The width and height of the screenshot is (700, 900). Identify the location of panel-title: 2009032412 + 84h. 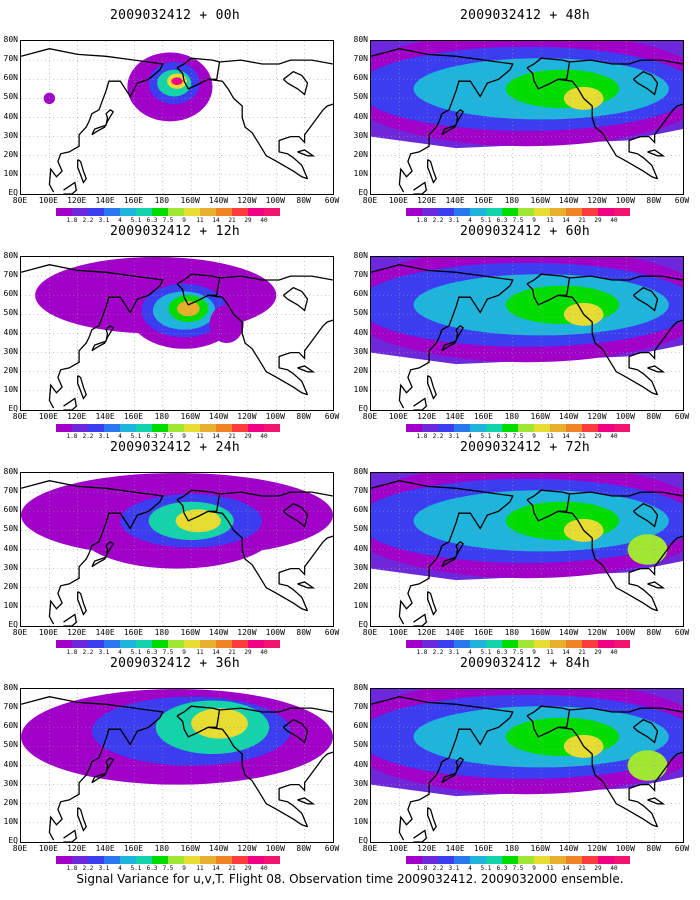
(525, 663).